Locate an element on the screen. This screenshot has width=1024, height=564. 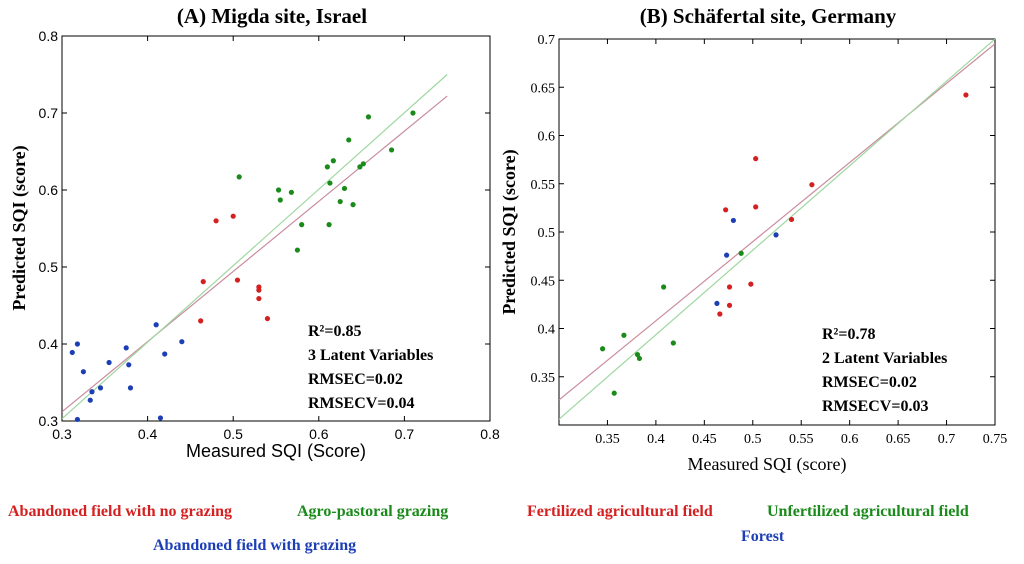
panel-b-legend-forest: Forest is located at coordinates (763, 536).